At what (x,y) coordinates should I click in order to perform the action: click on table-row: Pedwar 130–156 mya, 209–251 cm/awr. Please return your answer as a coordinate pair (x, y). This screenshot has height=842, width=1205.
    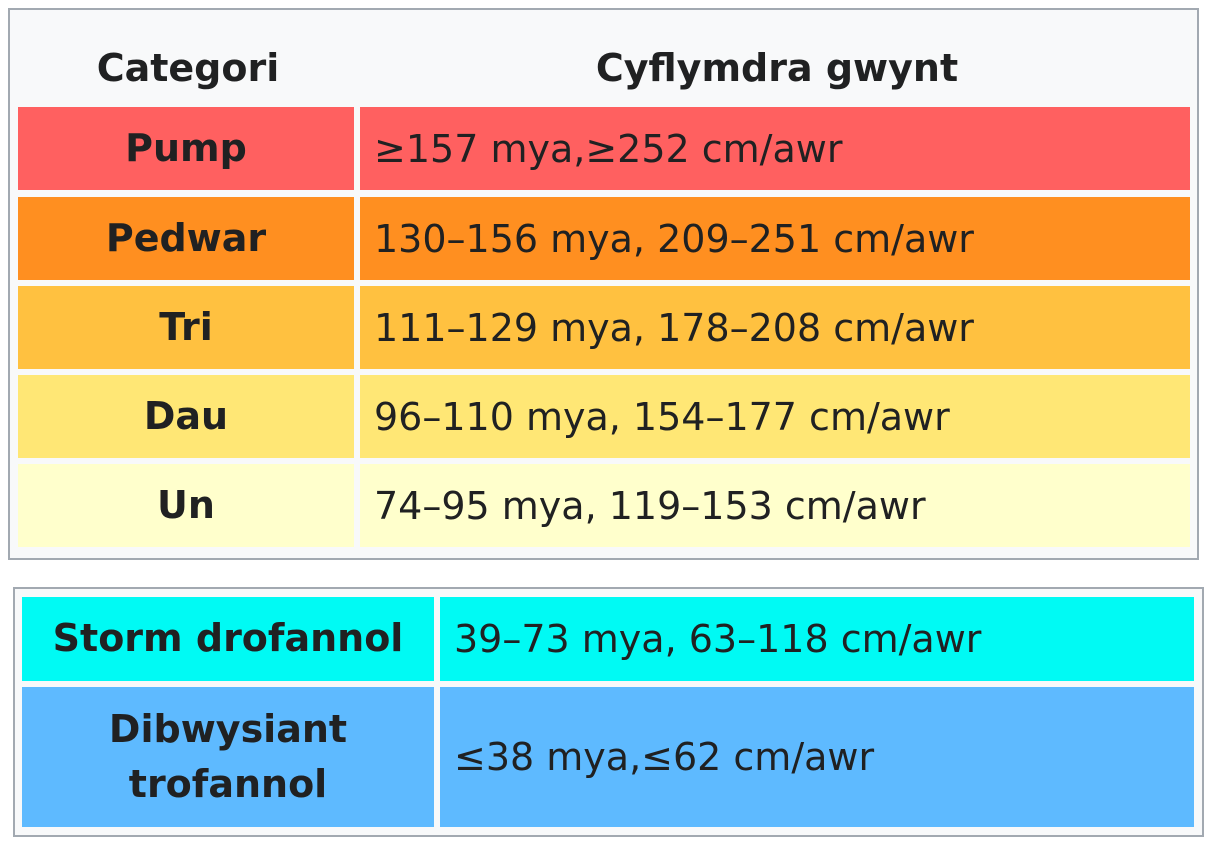
    Looking at the image, I should click on (604, 238).